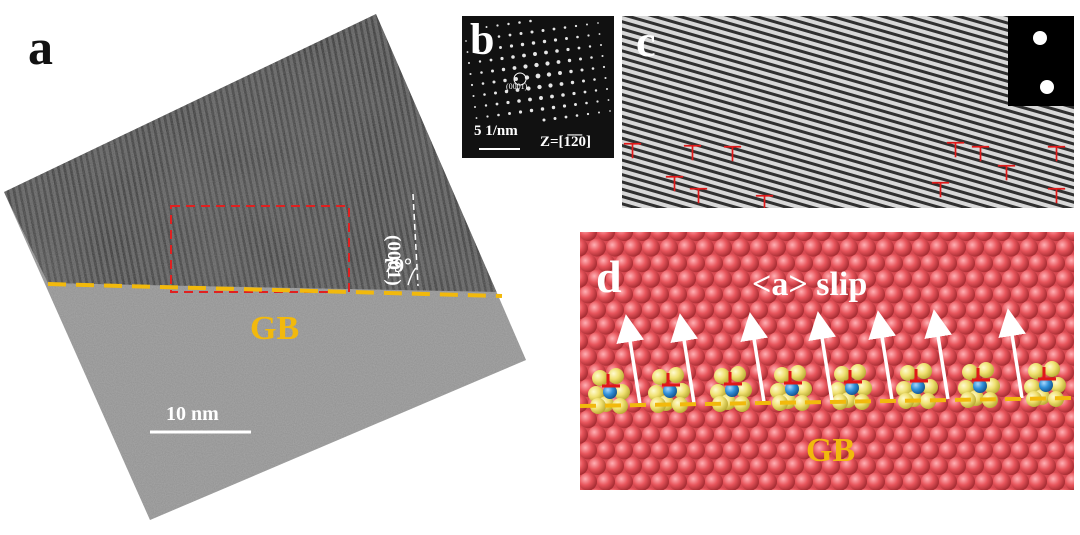 This screenshot has width=1080, height=535. Describe the element at coordinates (275, 328) in the screenshot. I see `panel-a-gb-label: GB` at that location.